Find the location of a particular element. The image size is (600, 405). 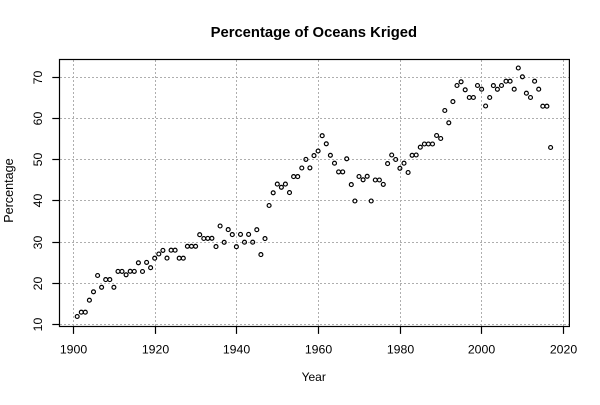

svg-text: 1900 is located at coordinates (74, 350).